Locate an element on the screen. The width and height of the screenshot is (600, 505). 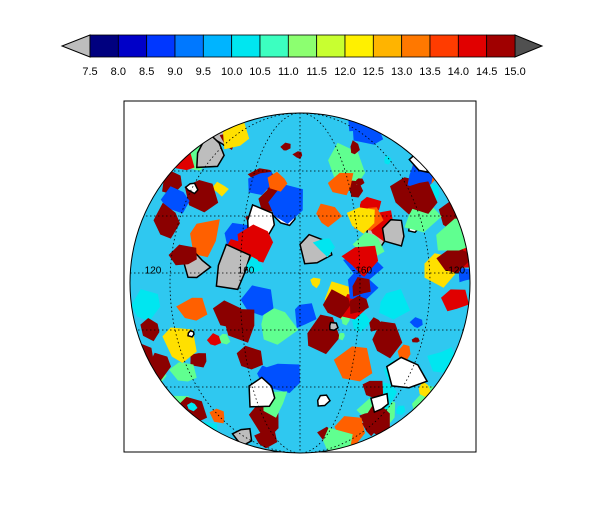
colorbar-label: 11.5 is located at coordinates (316, 72).